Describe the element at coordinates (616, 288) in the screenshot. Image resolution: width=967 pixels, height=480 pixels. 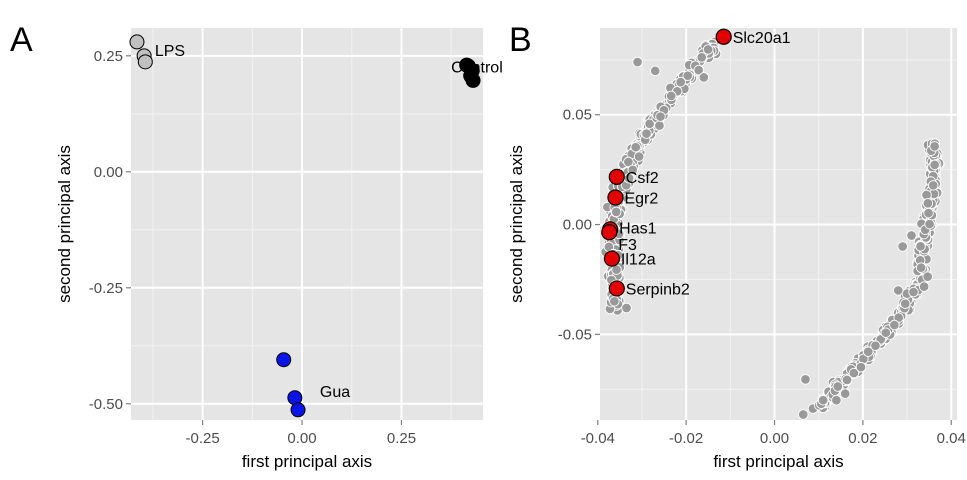
I see `highlighted-point-serpinb2` at that location.